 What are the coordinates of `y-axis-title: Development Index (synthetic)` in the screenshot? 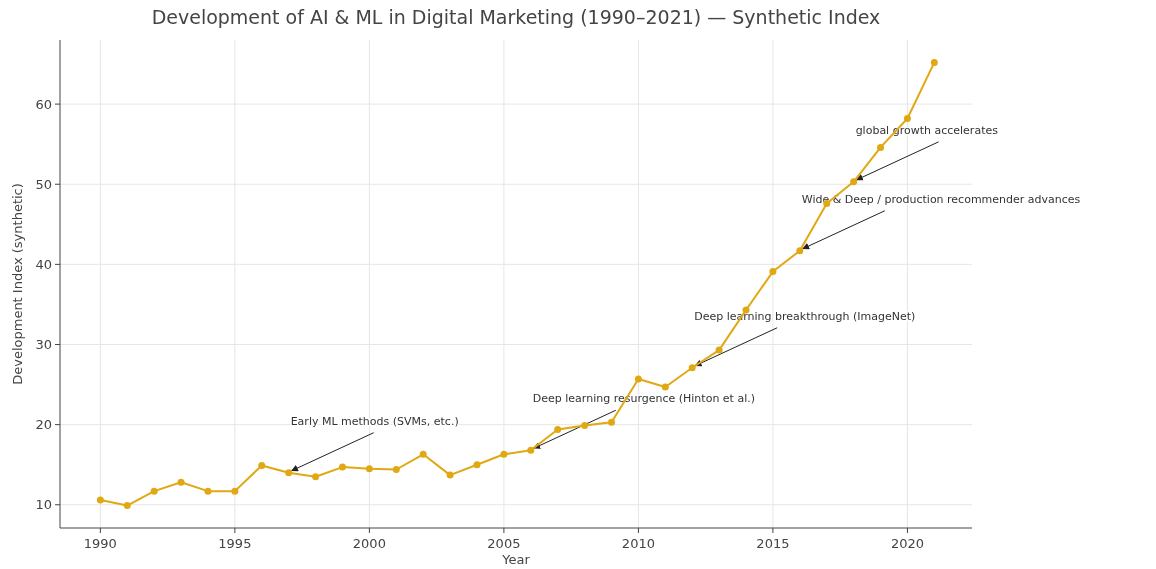 It's located at (17, 284).